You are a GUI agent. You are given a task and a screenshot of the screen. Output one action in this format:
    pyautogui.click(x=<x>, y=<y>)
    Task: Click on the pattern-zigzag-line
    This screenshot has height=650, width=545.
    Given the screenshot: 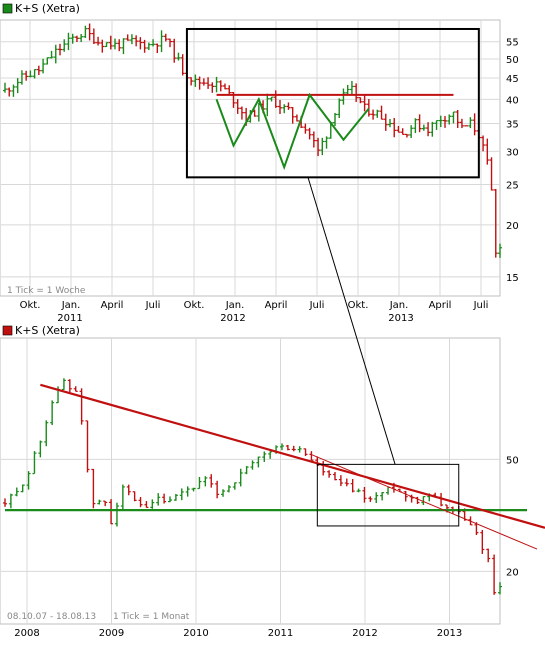 What is the action you would take?
    pyautogui.click(x=292, y=131)
    